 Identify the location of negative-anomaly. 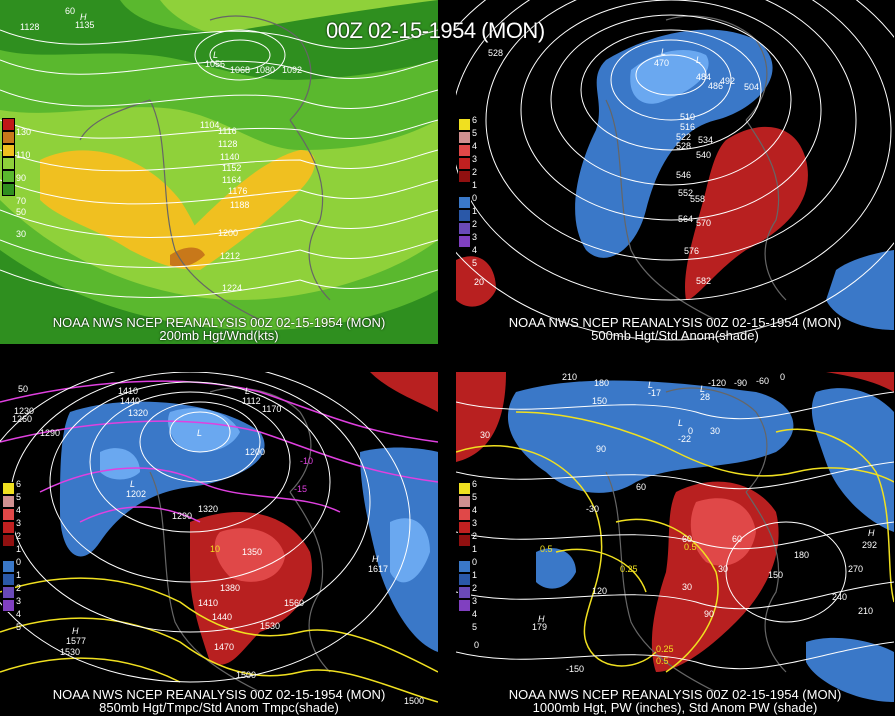
(674, 143).